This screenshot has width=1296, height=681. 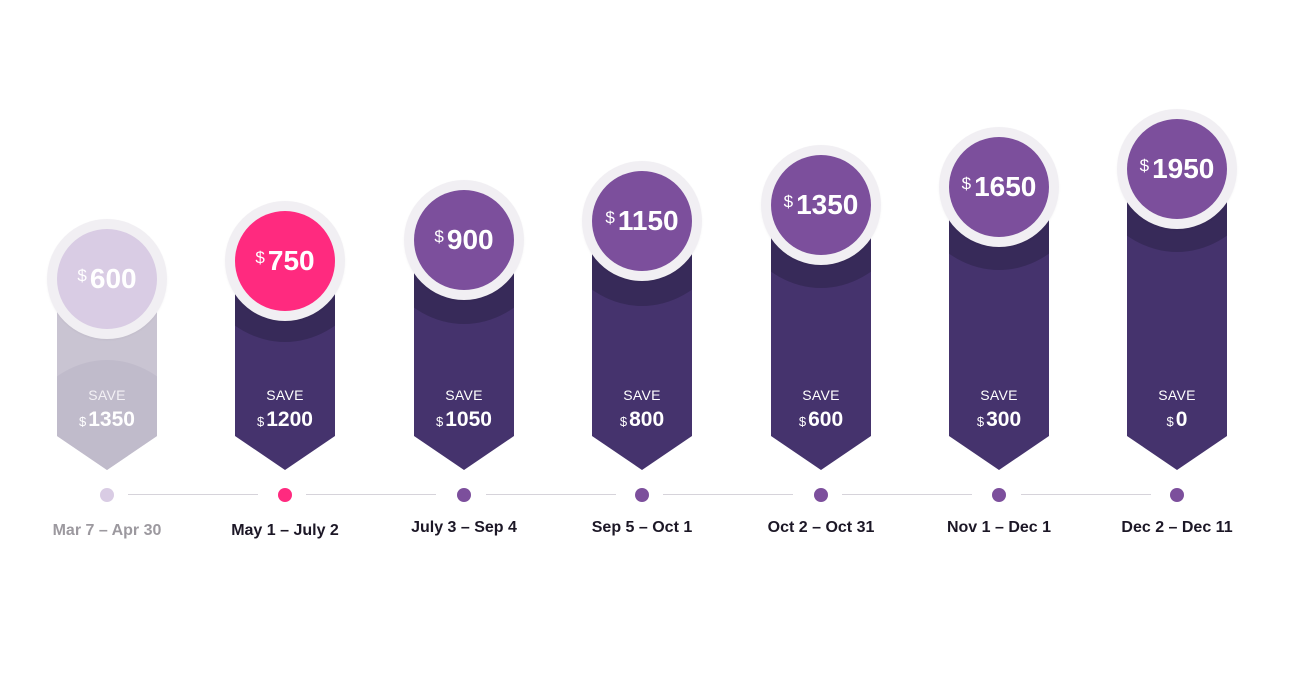 I want to click on date-range-label: July 3 – Sep 4, so click(x=464, y=527).